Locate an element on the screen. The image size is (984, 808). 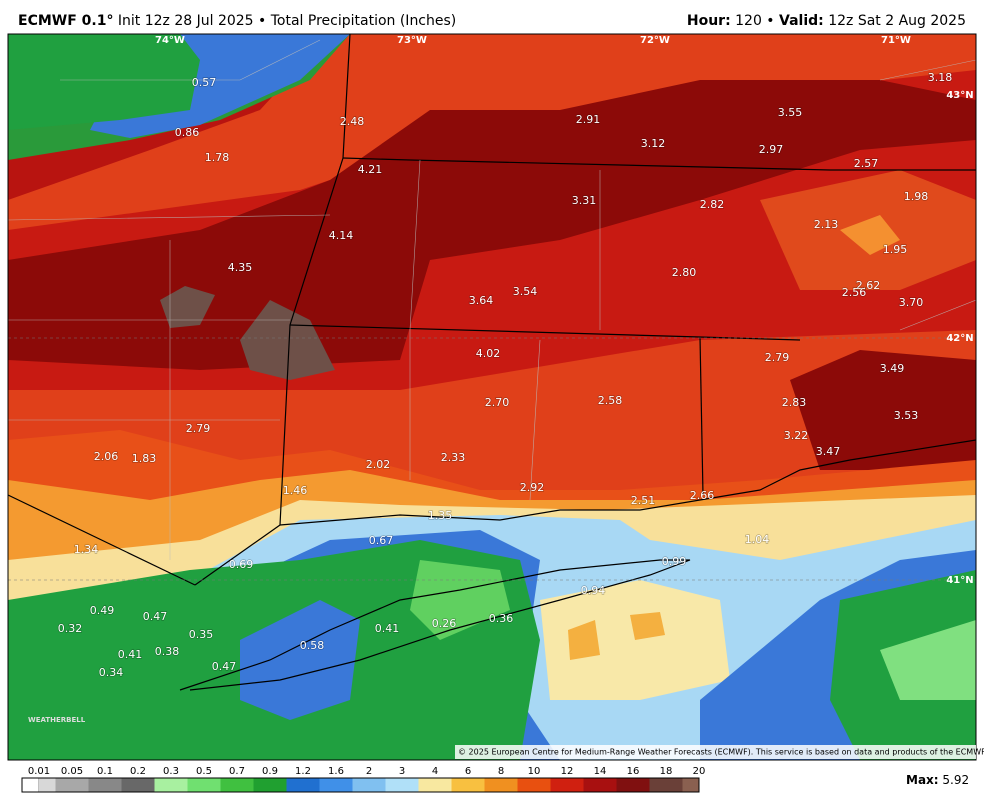
lat-label: 41°N is located at coordinates (959, 580).